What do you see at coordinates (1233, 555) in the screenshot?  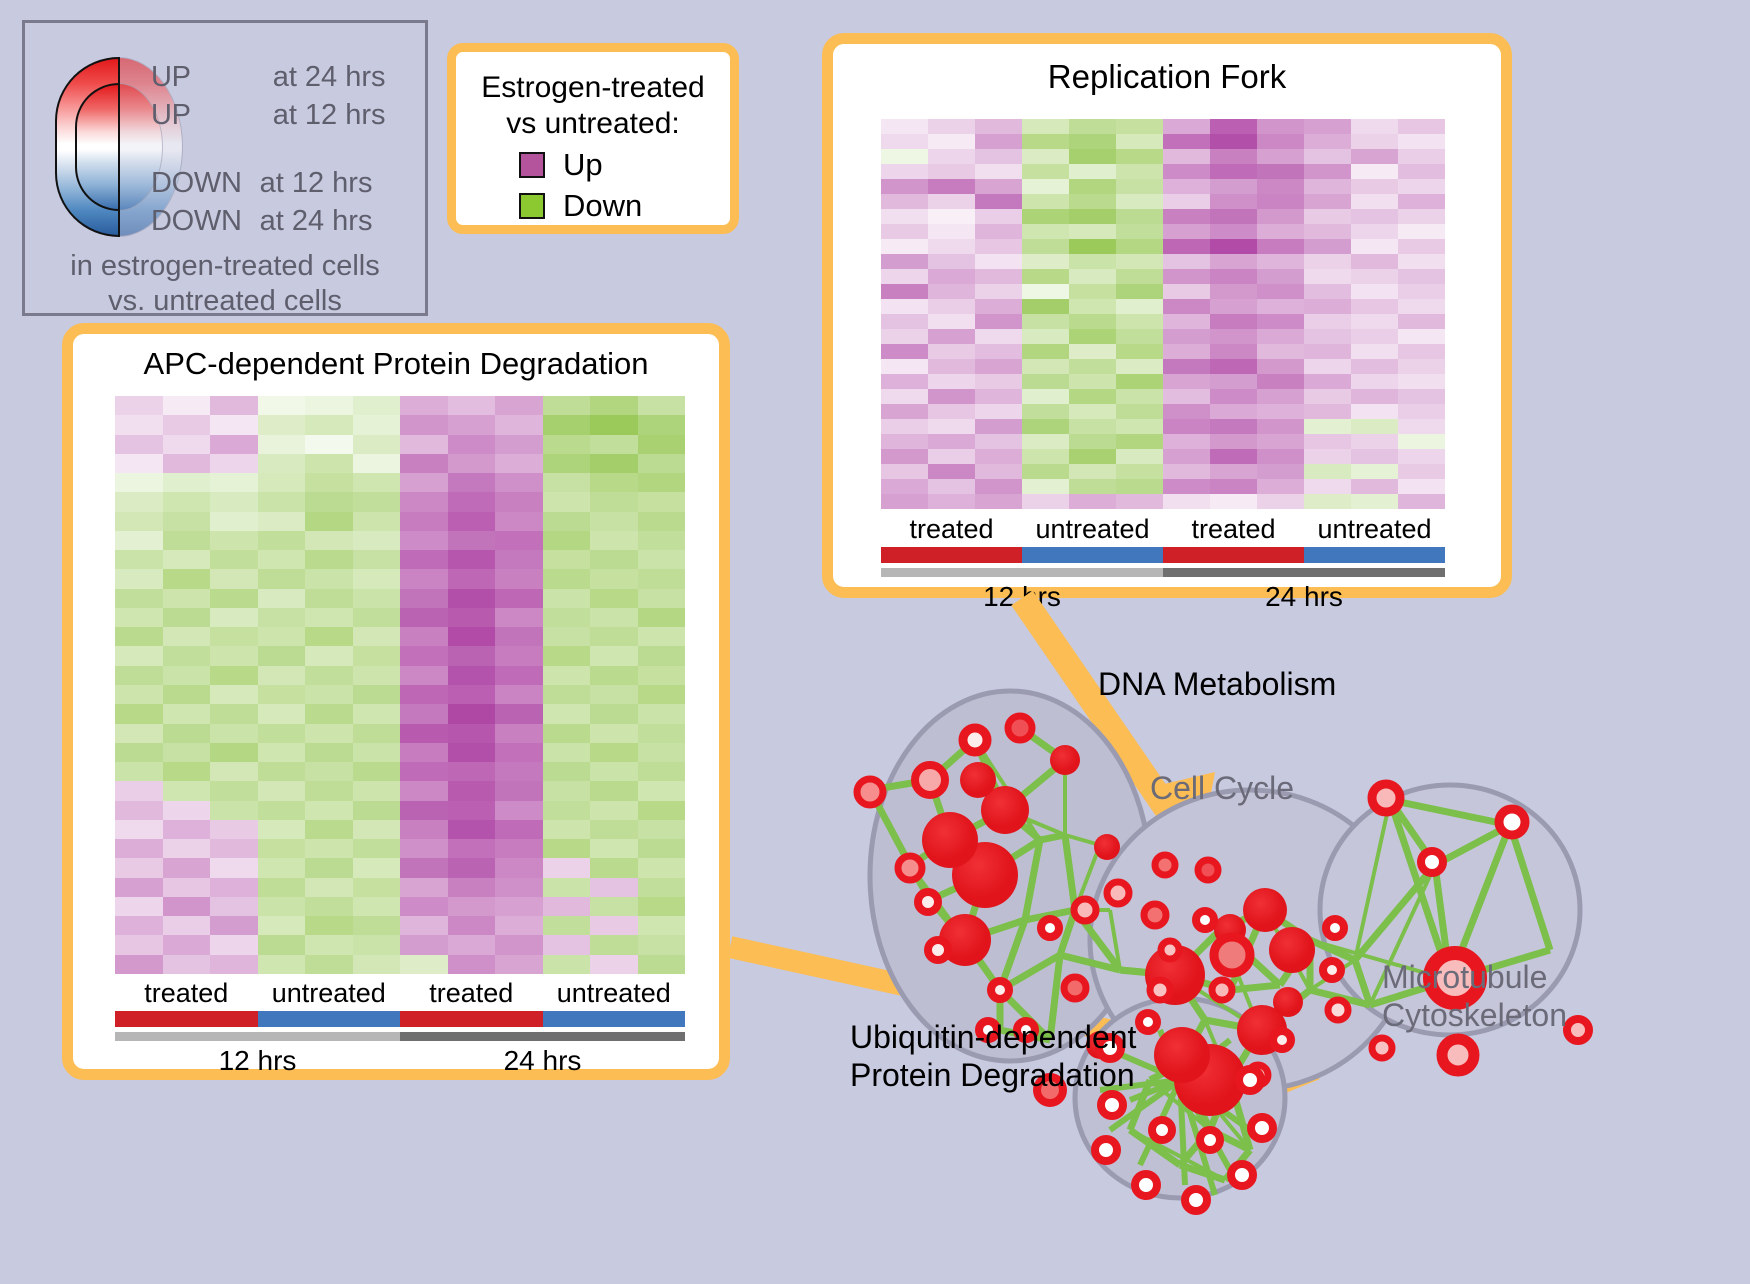 I see `treated-bar-icon` at bounding box center [1233, 555].